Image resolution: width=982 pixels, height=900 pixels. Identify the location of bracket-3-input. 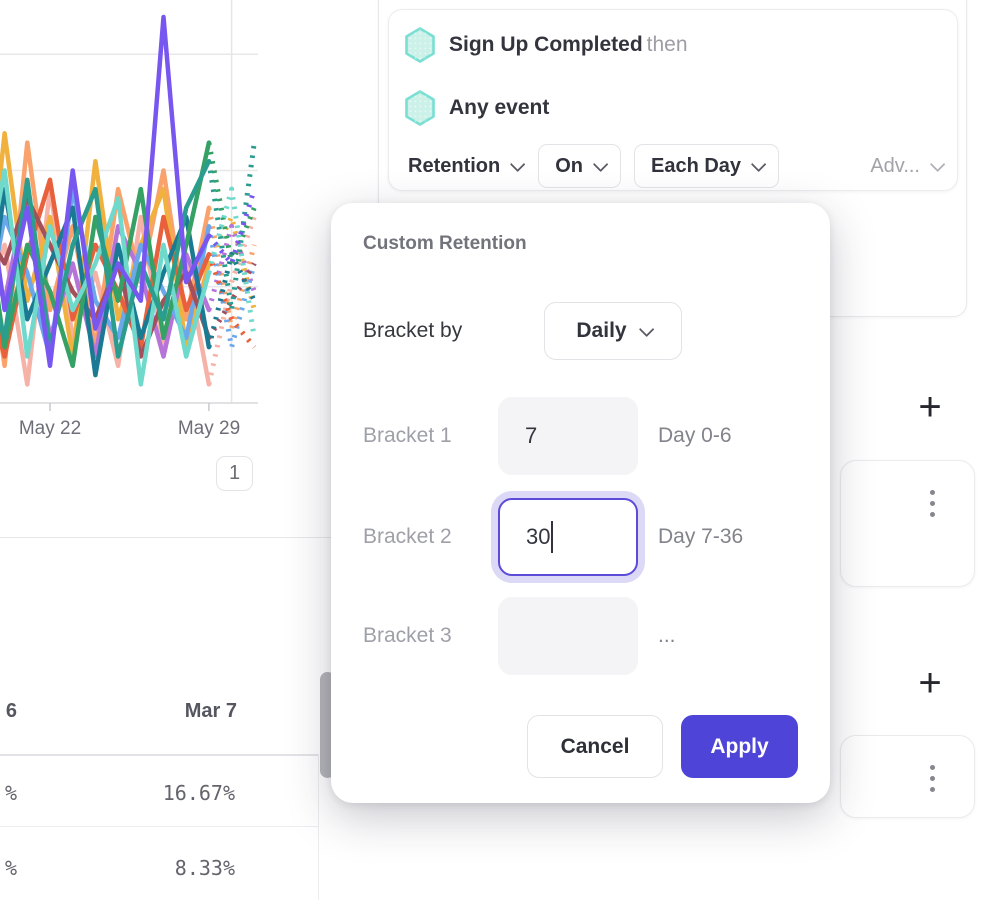
(568, 636).